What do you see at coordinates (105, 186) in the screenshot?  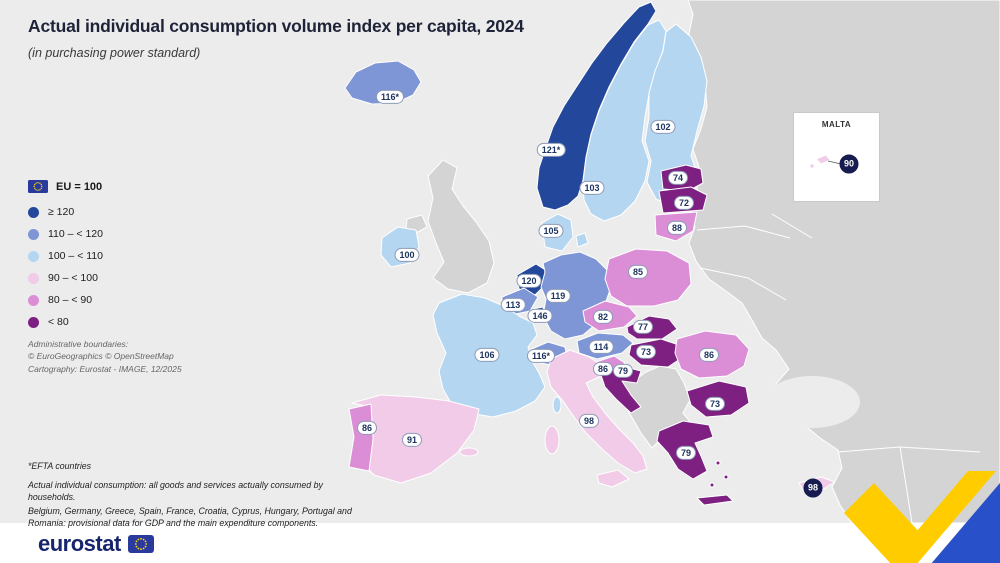 I see `legend-eu-row: EU = 100` at bounding box center [105, 186].